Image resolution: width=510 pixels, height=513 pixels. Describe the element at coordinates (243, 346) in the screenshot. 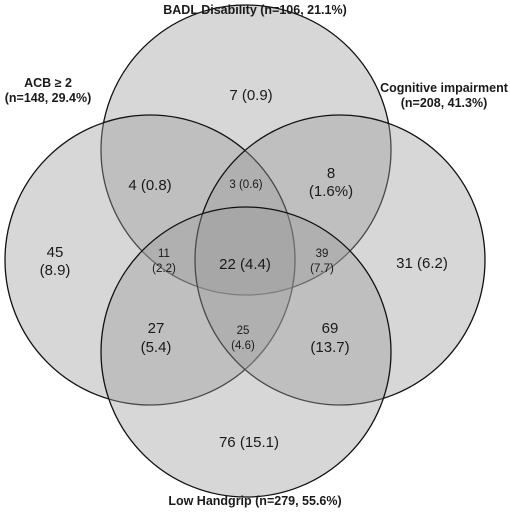

I see `region-acb-cog-hand-line2: (4.6)` at that location.